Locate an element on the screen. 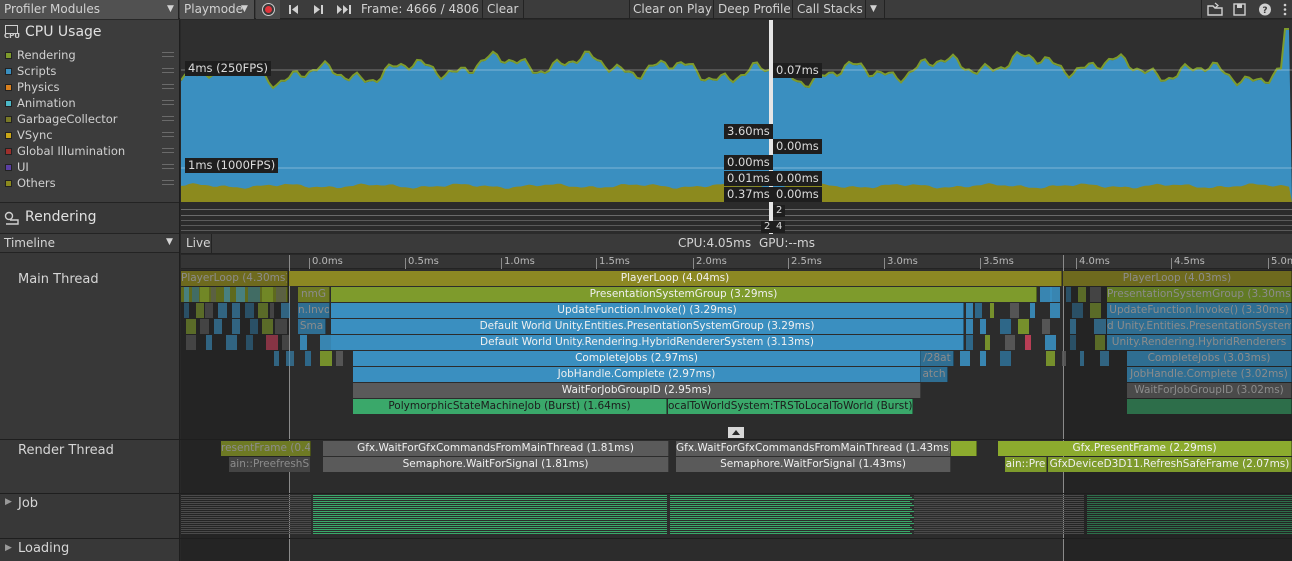 This screenshot has width=1292, height=561. more-menu-button: ⋮ is located at coordinates (1289, 243).